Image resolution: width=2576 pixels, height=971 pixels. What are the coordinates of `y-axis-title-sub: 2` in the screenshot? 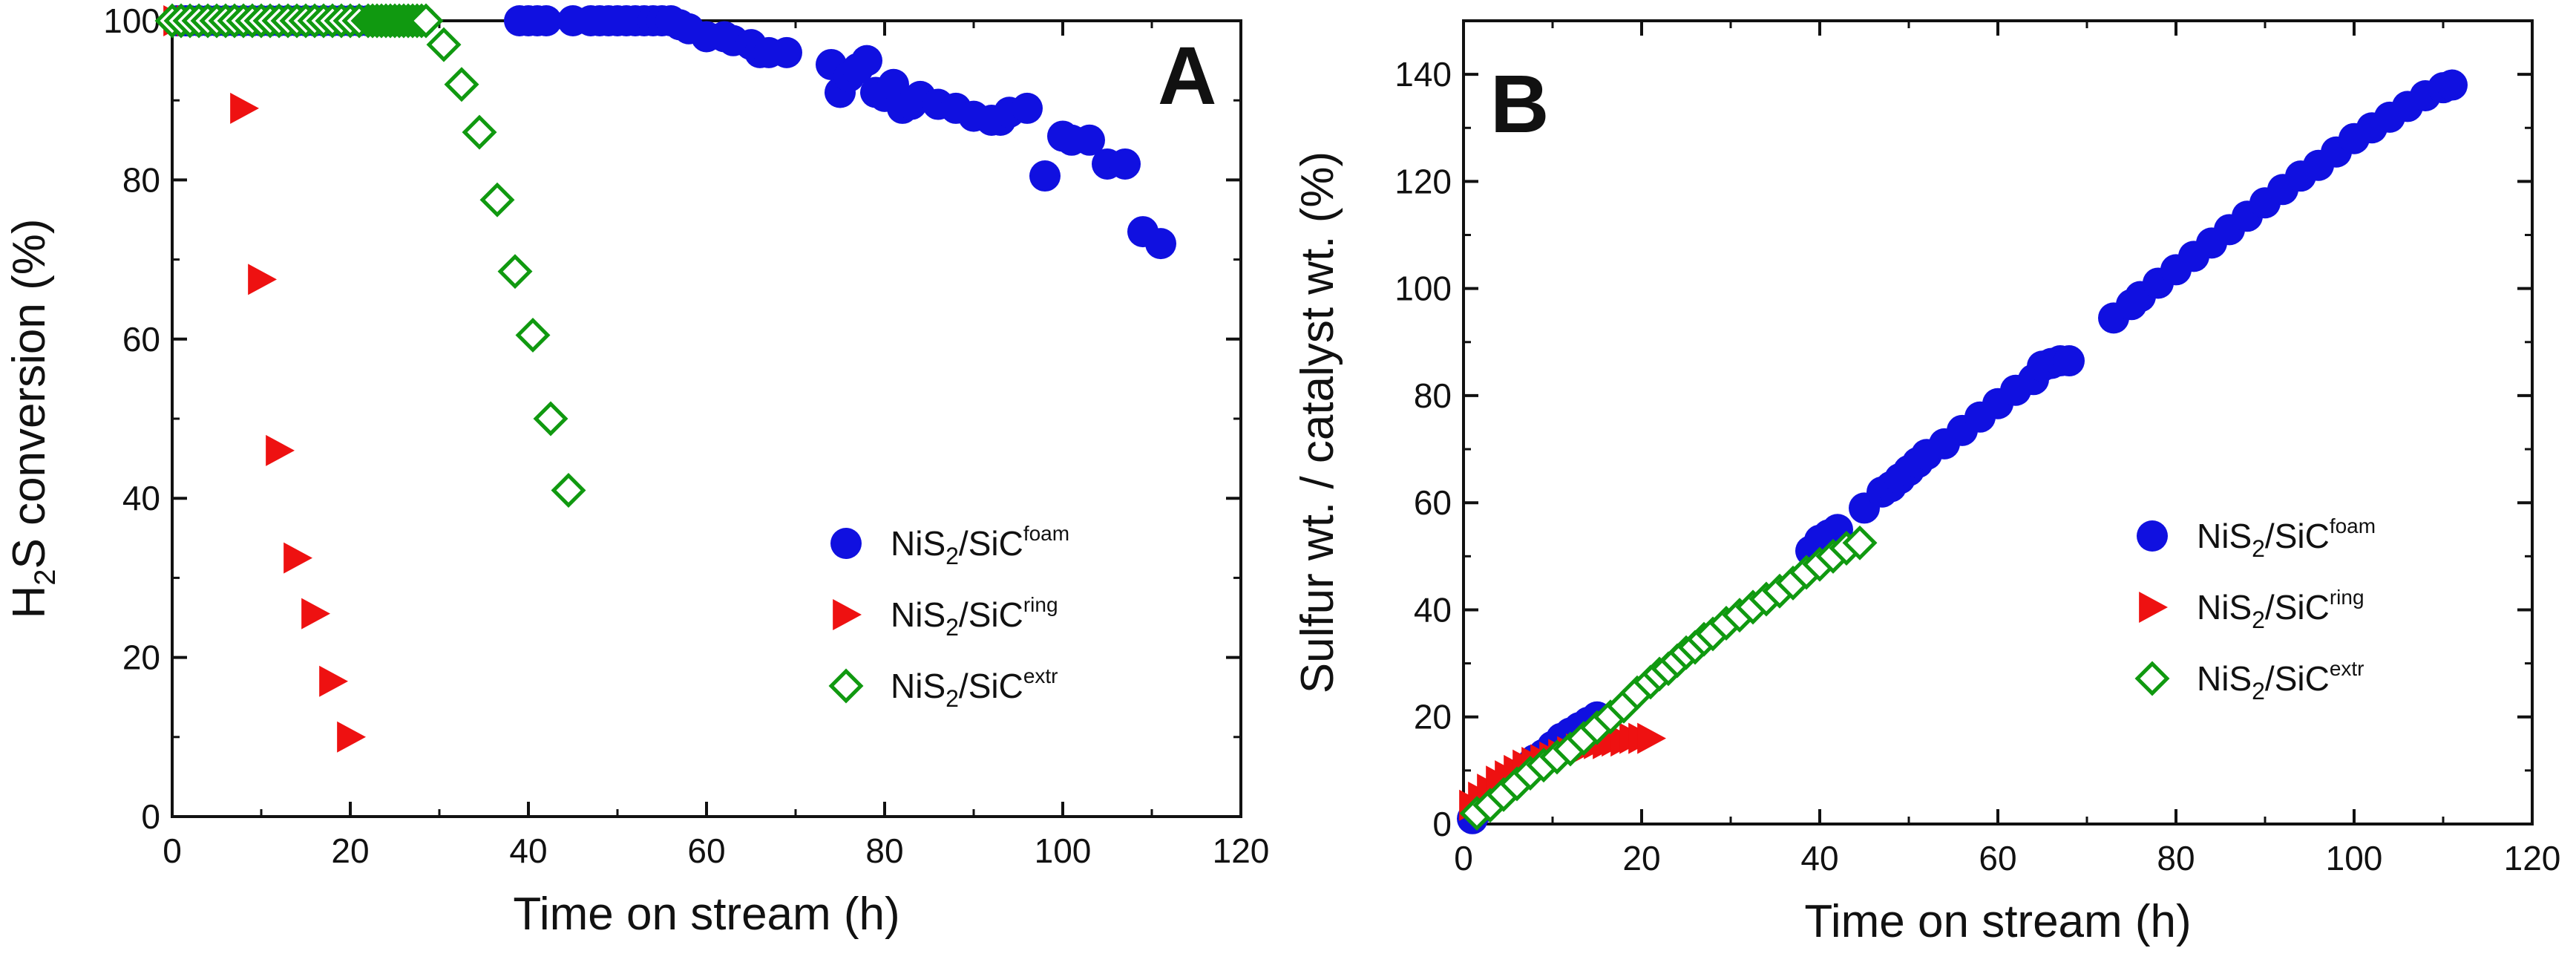 It's located at (45, 577).